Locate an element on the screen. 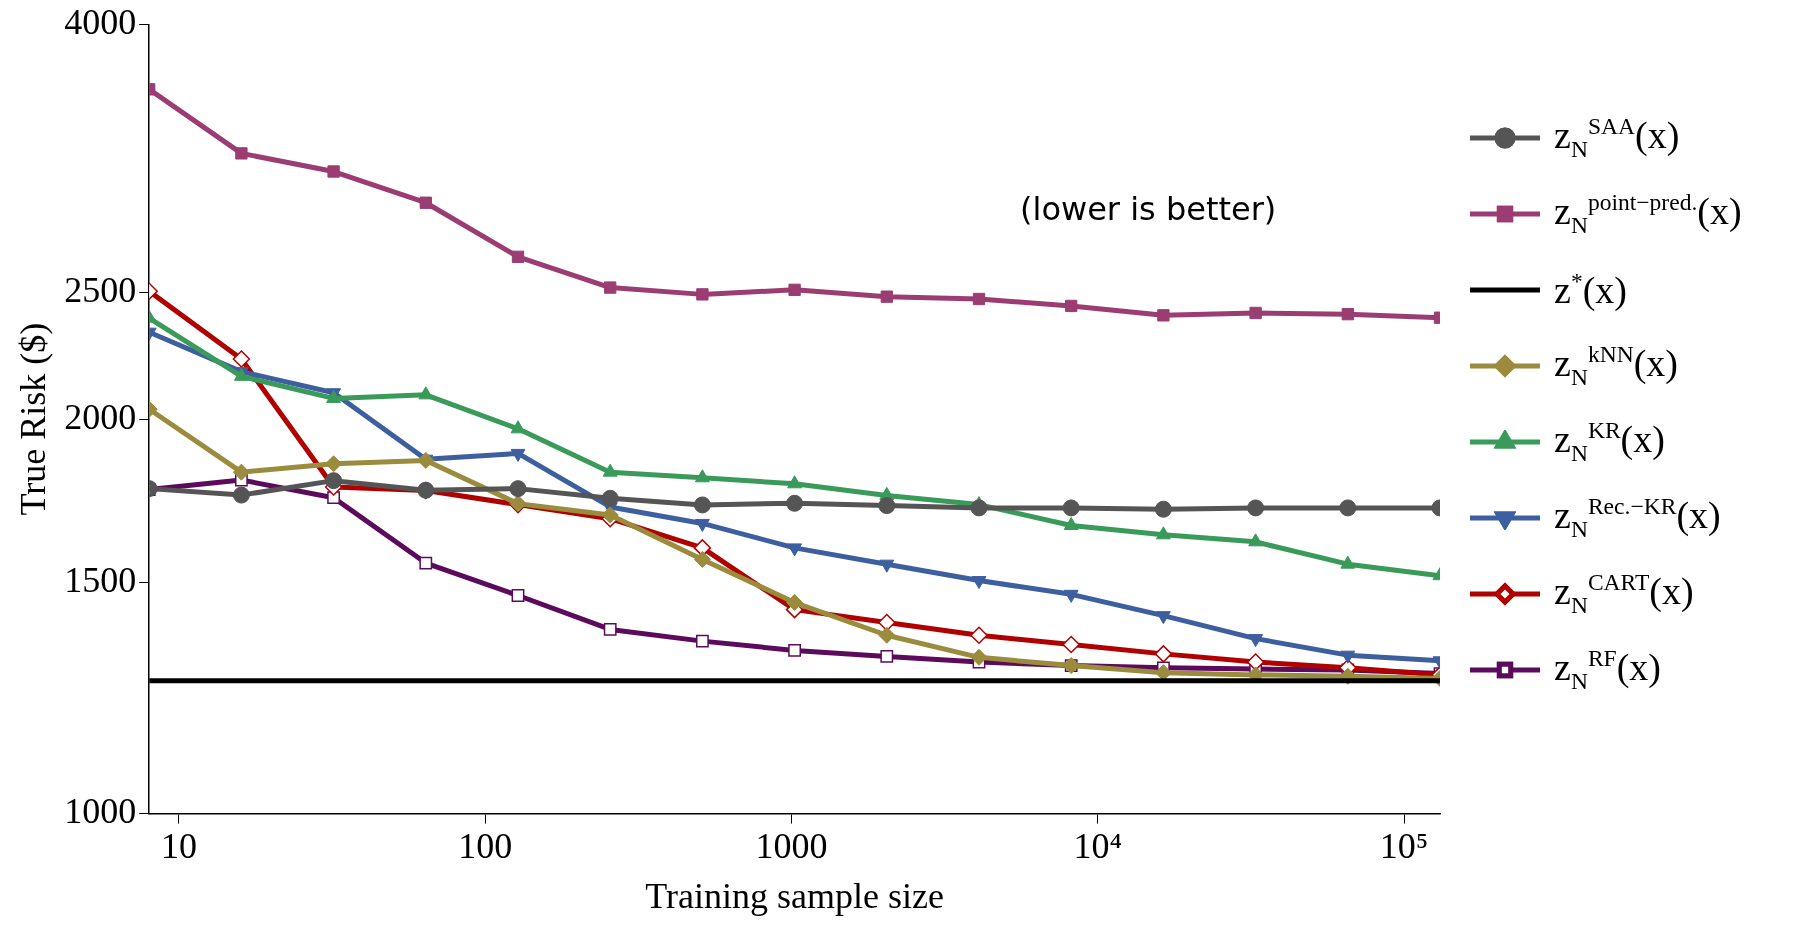 Image resolution: width=1797 pixels, height=934 pixels. legend-label: z$_{N}$$^{RF}$(x) is located at coordinates (1608, 670).